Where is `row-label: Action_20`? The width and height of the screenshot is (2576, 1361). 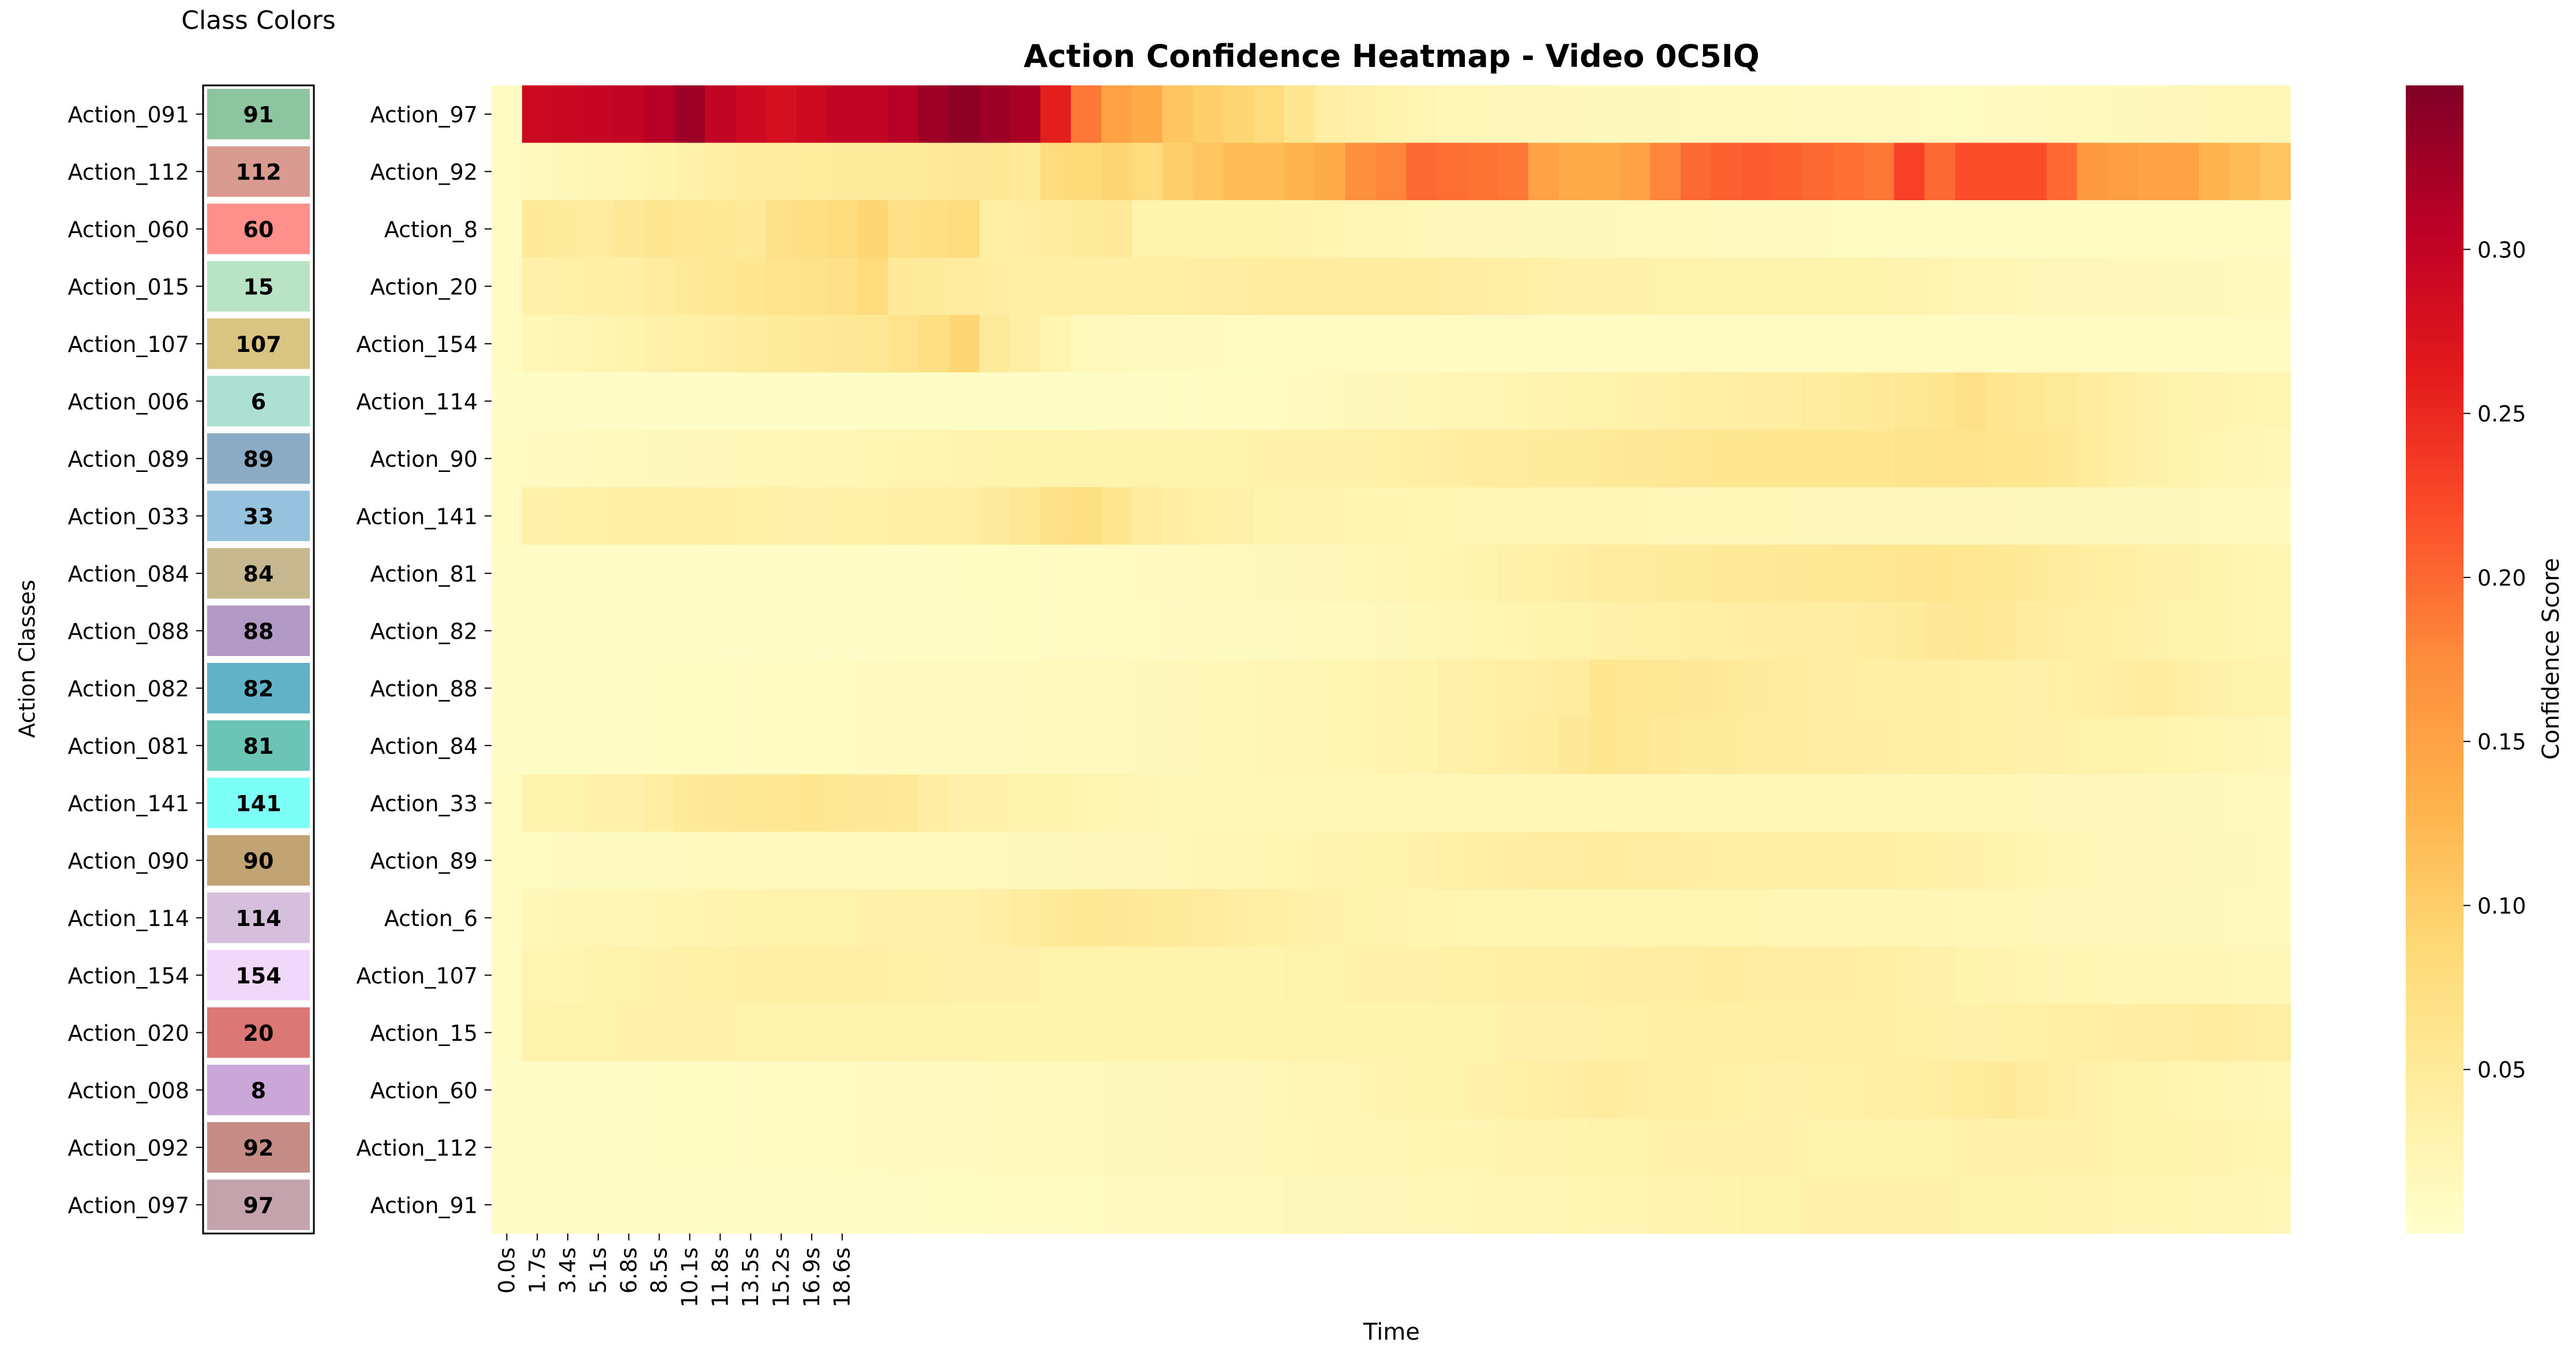 row-label: Action_20 is located at coordinates (424, 286).